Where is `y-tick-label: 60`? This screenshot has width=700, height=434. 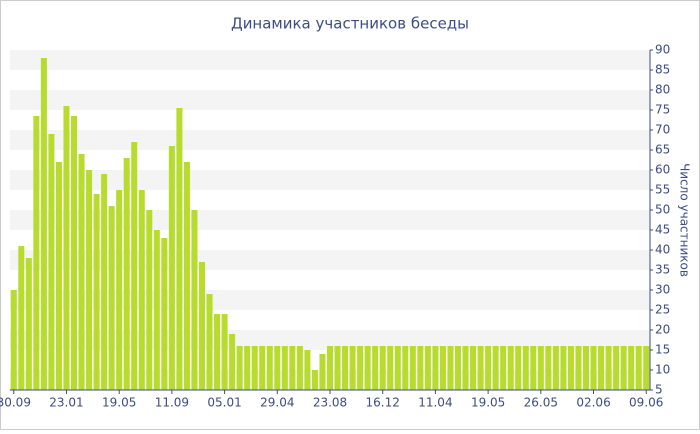 y-tick-label: 60 is located at coordinates (662, 170).